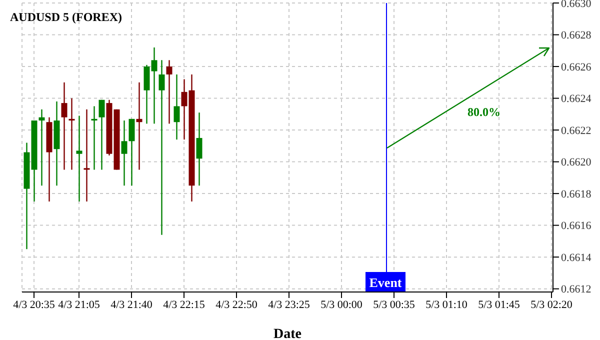 This screenshot has width=600, height=340. I want to click on x-tick-label: 5/3 02:20, so click(551, 304).